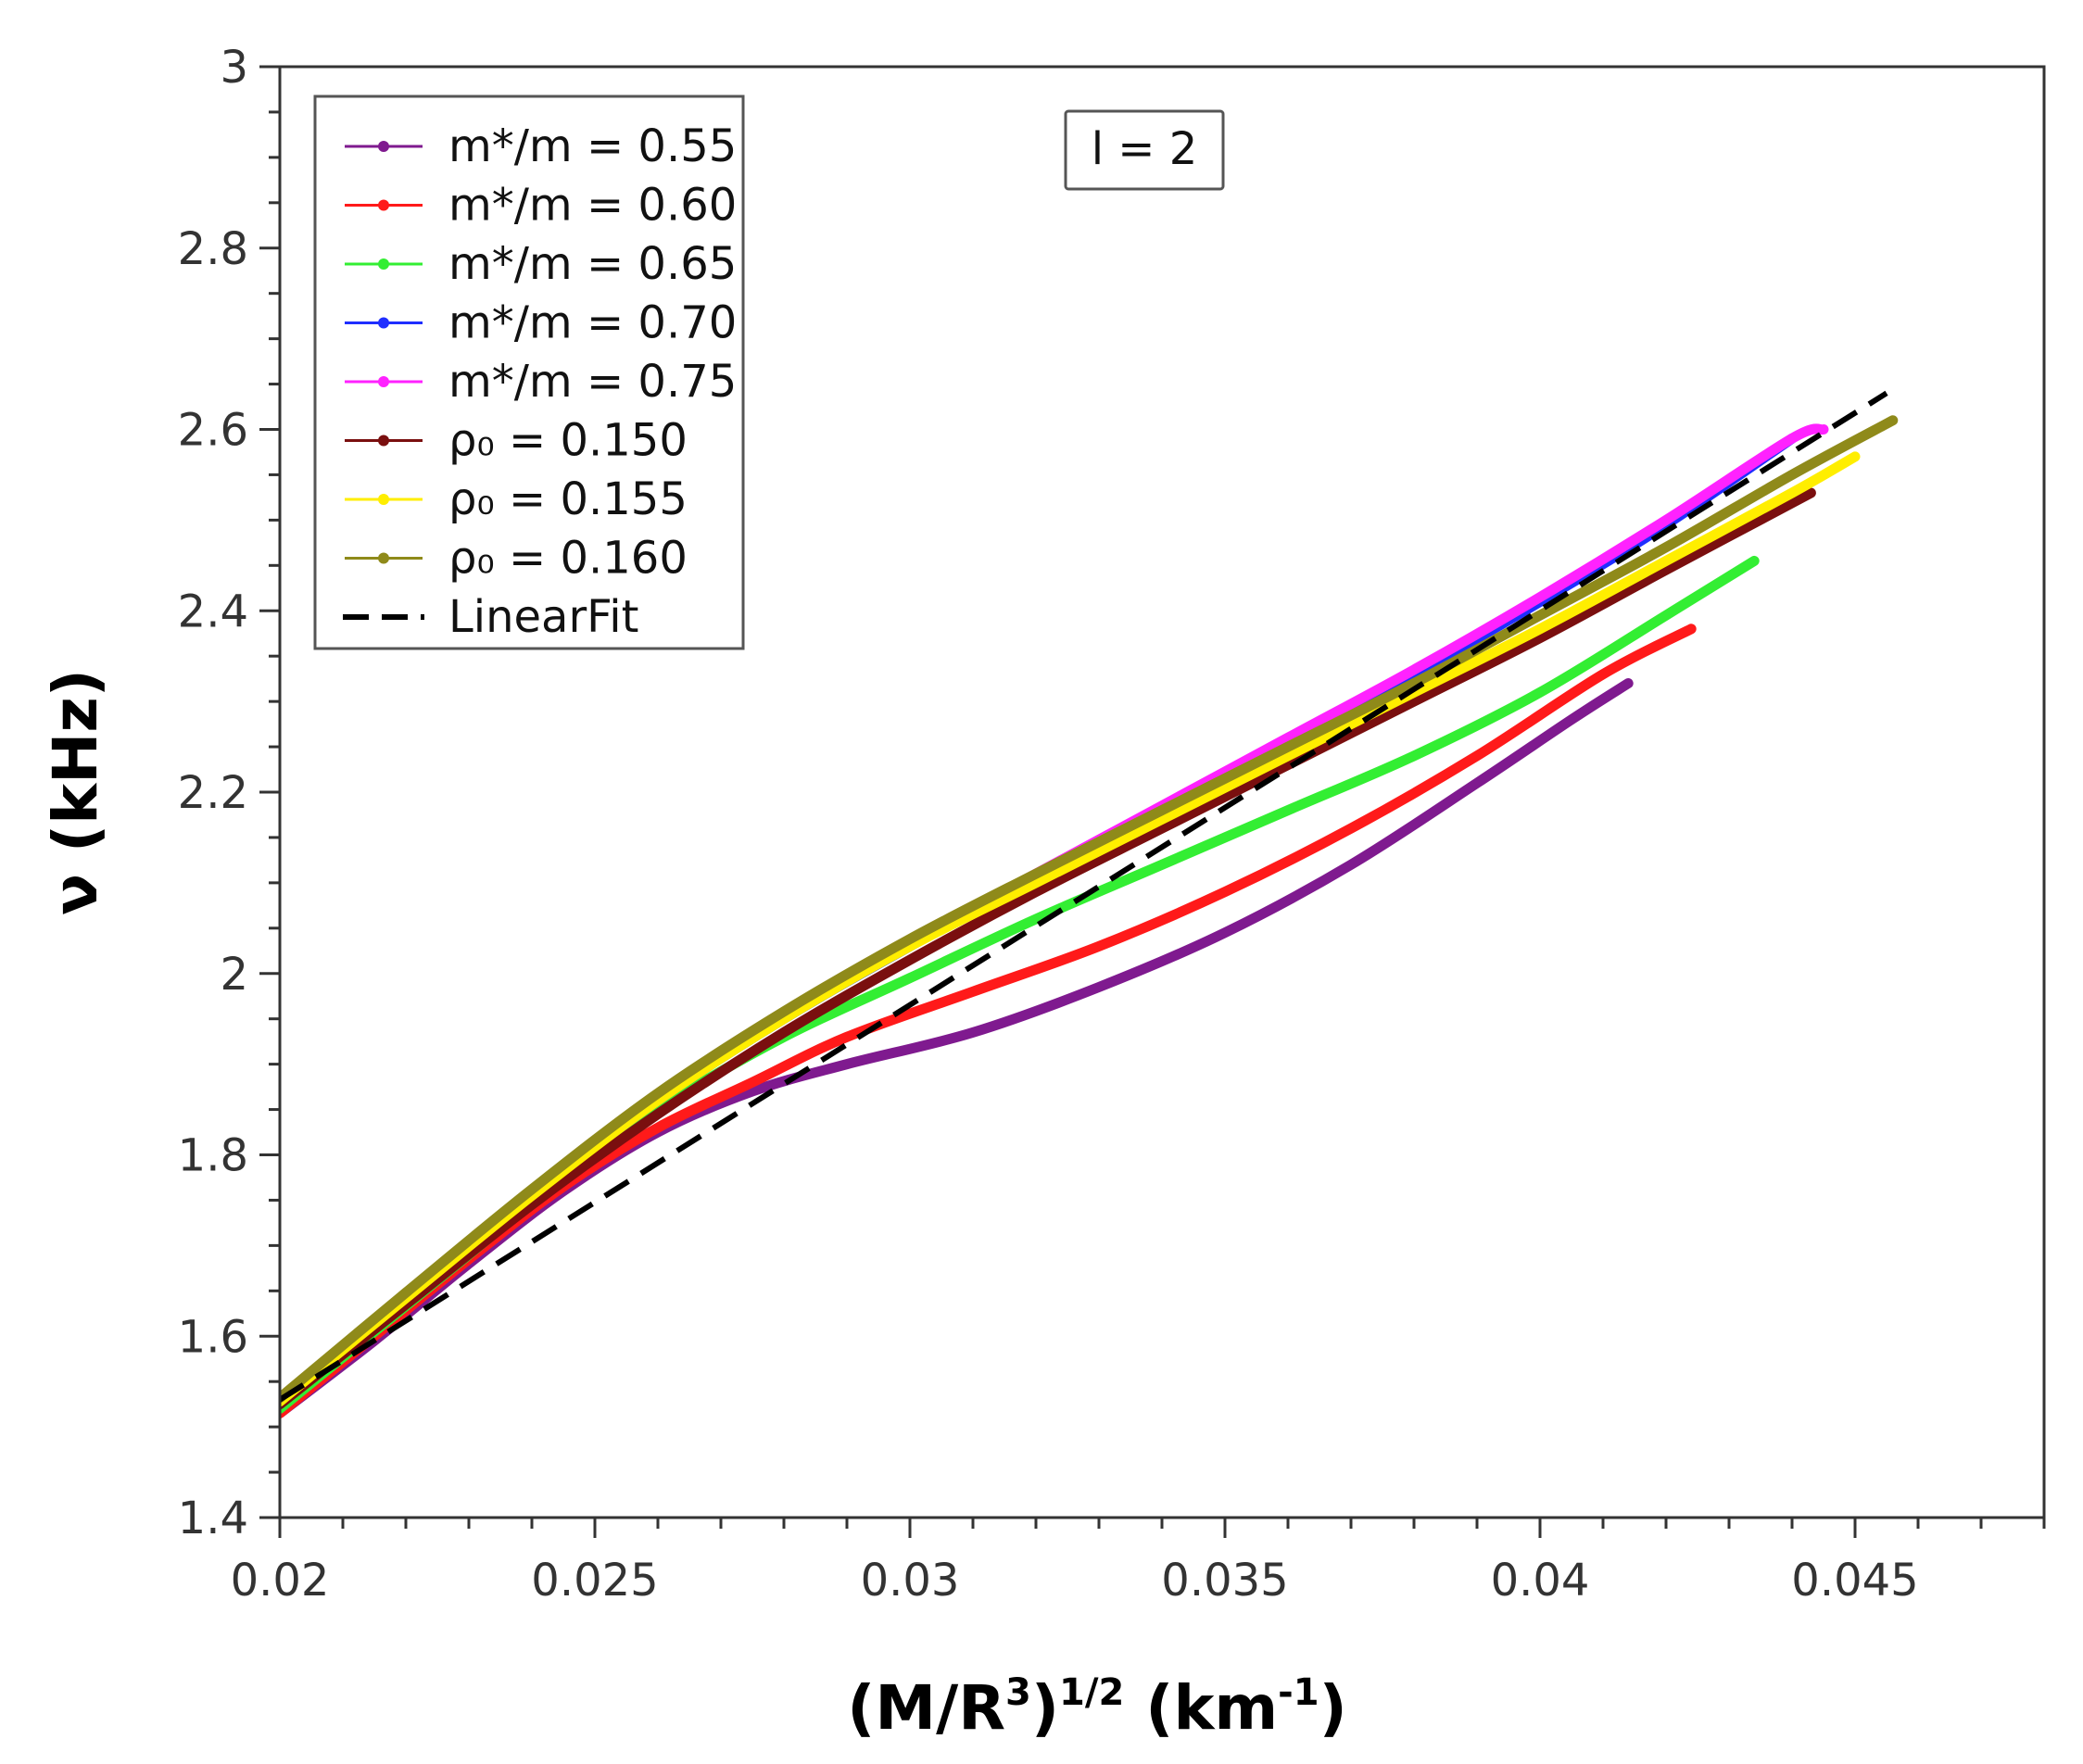 This screenshot has width=2083, height=1764. What do you see at coordinates (383, 499) in the screenshot?
I see `legend-marker--0.155` at bounding box center [383, 499].